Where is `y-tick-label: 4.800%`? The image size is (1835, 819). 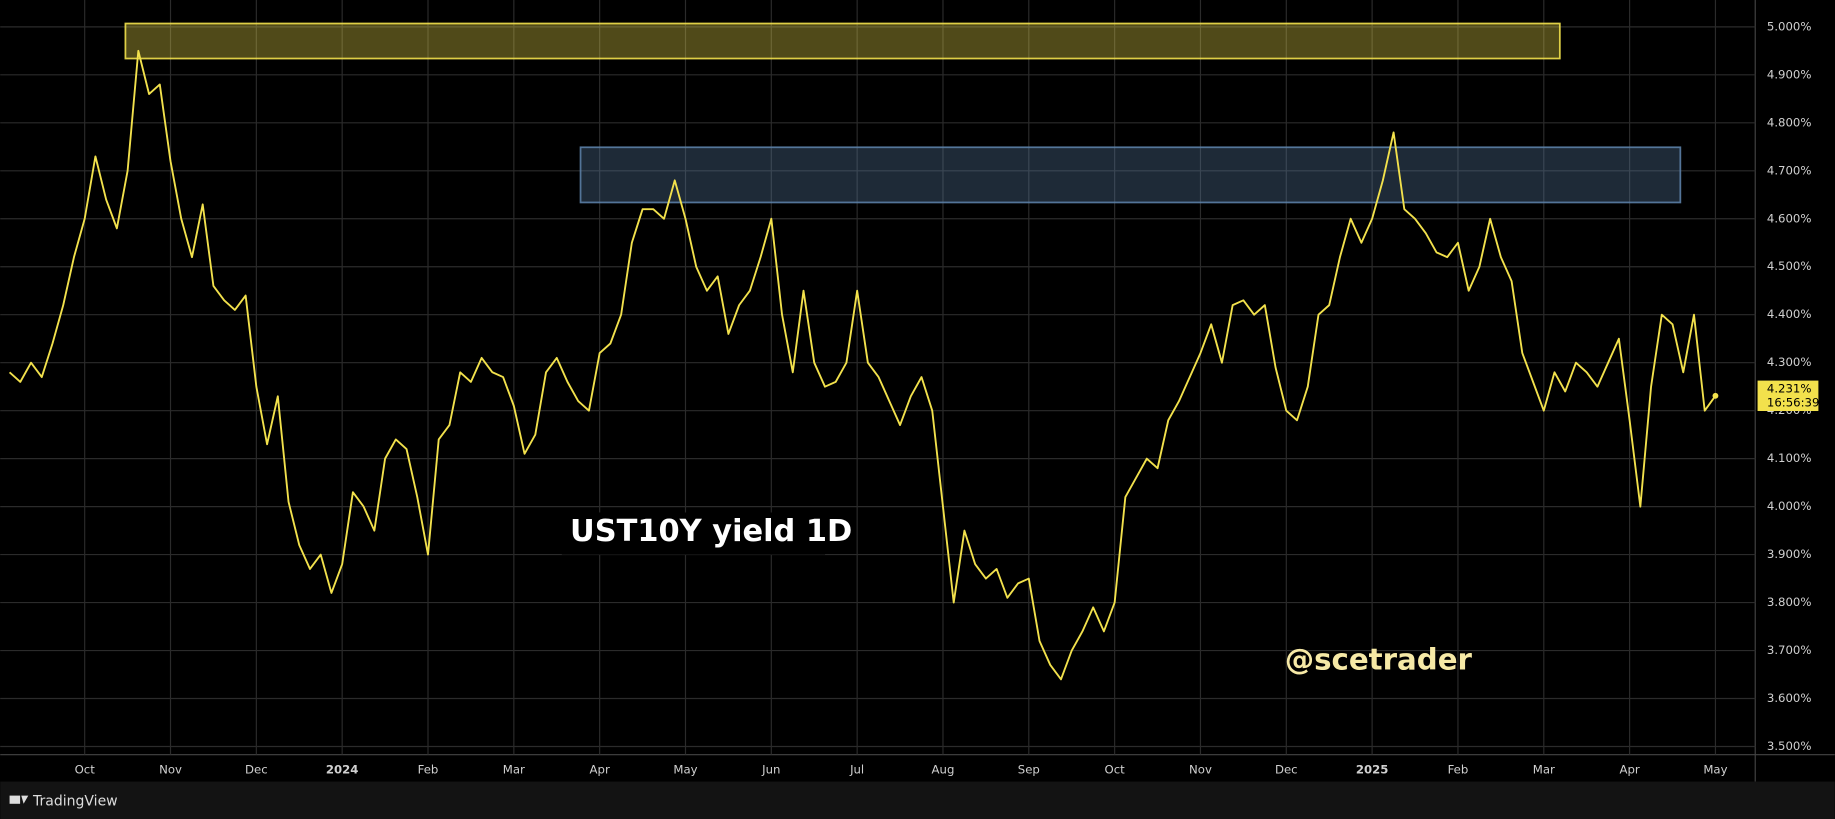
y-tick-label: 4.800% is located at coordinates (1789, 122).